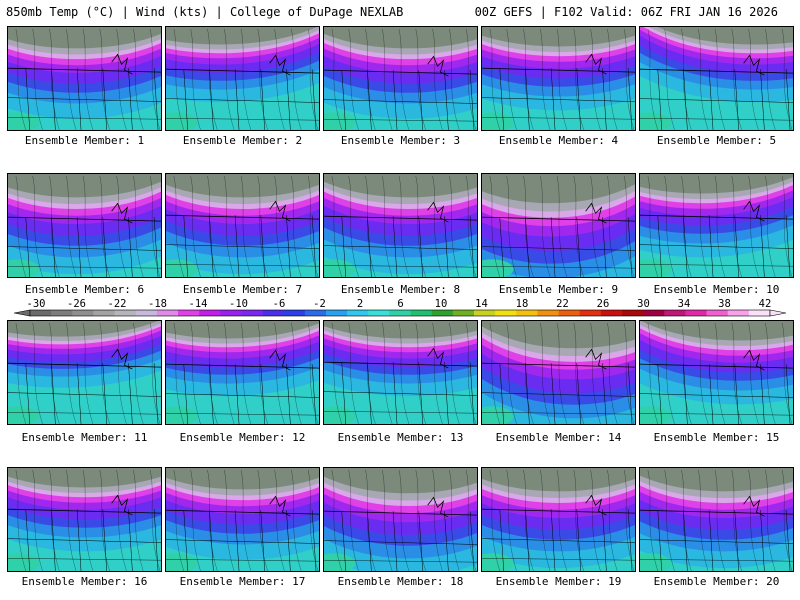 The width and height of the screenshot is (800, 600). I want to click on colorbar-tick-label: -26, so click(76, 304).